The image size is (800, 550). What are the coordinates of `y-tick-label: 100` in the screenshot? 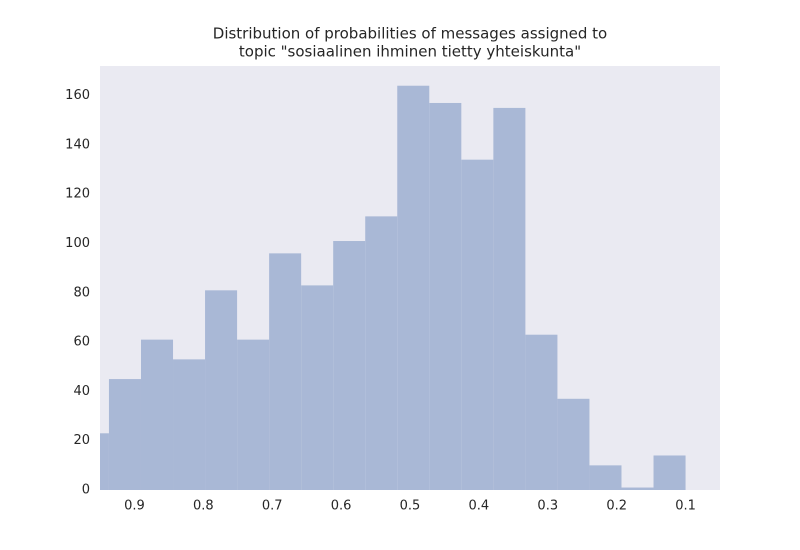 It's located at (77, 243).